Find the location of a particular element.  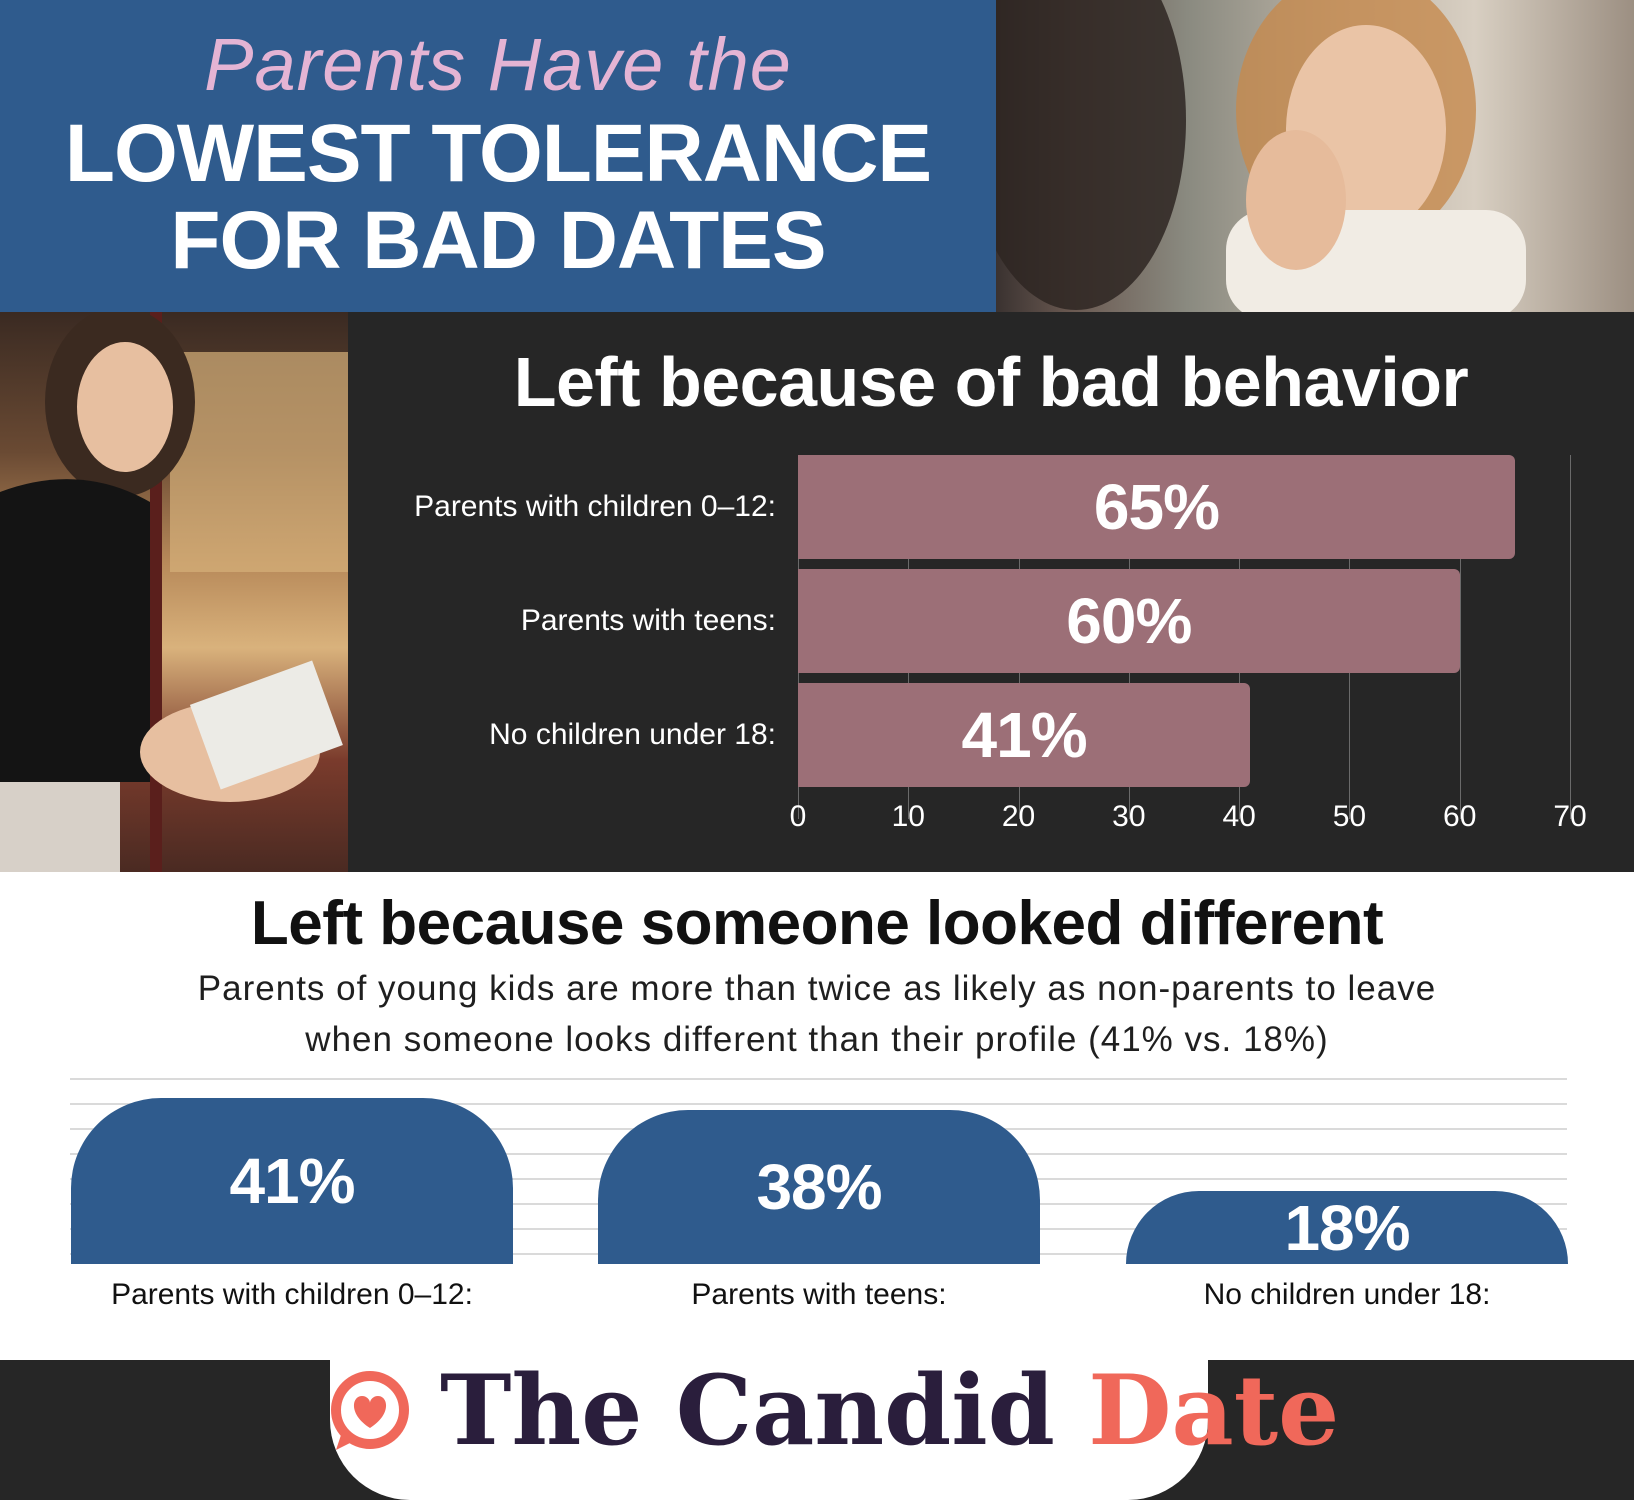

bar-value-label: 60% is located at coordinates (1129, 621).